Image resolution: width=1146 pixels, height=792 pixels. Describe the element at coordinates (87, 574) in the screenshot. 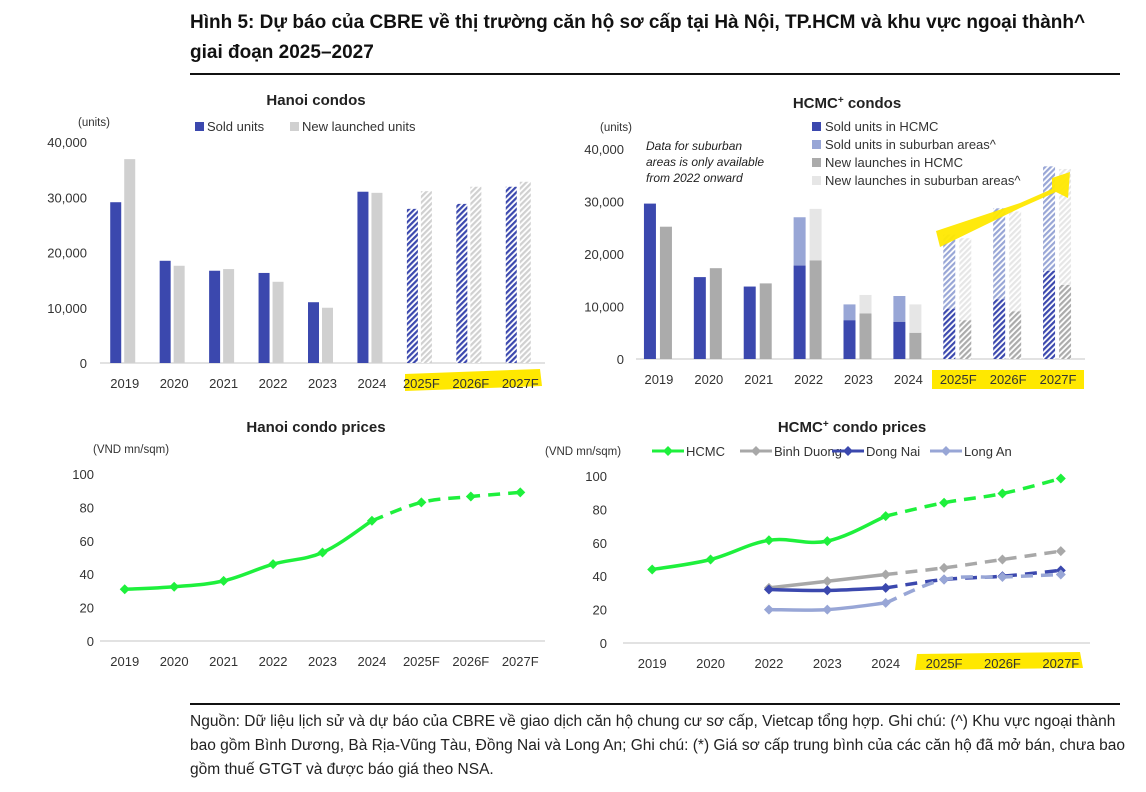

I see `y-tick-label: 40` at that location.